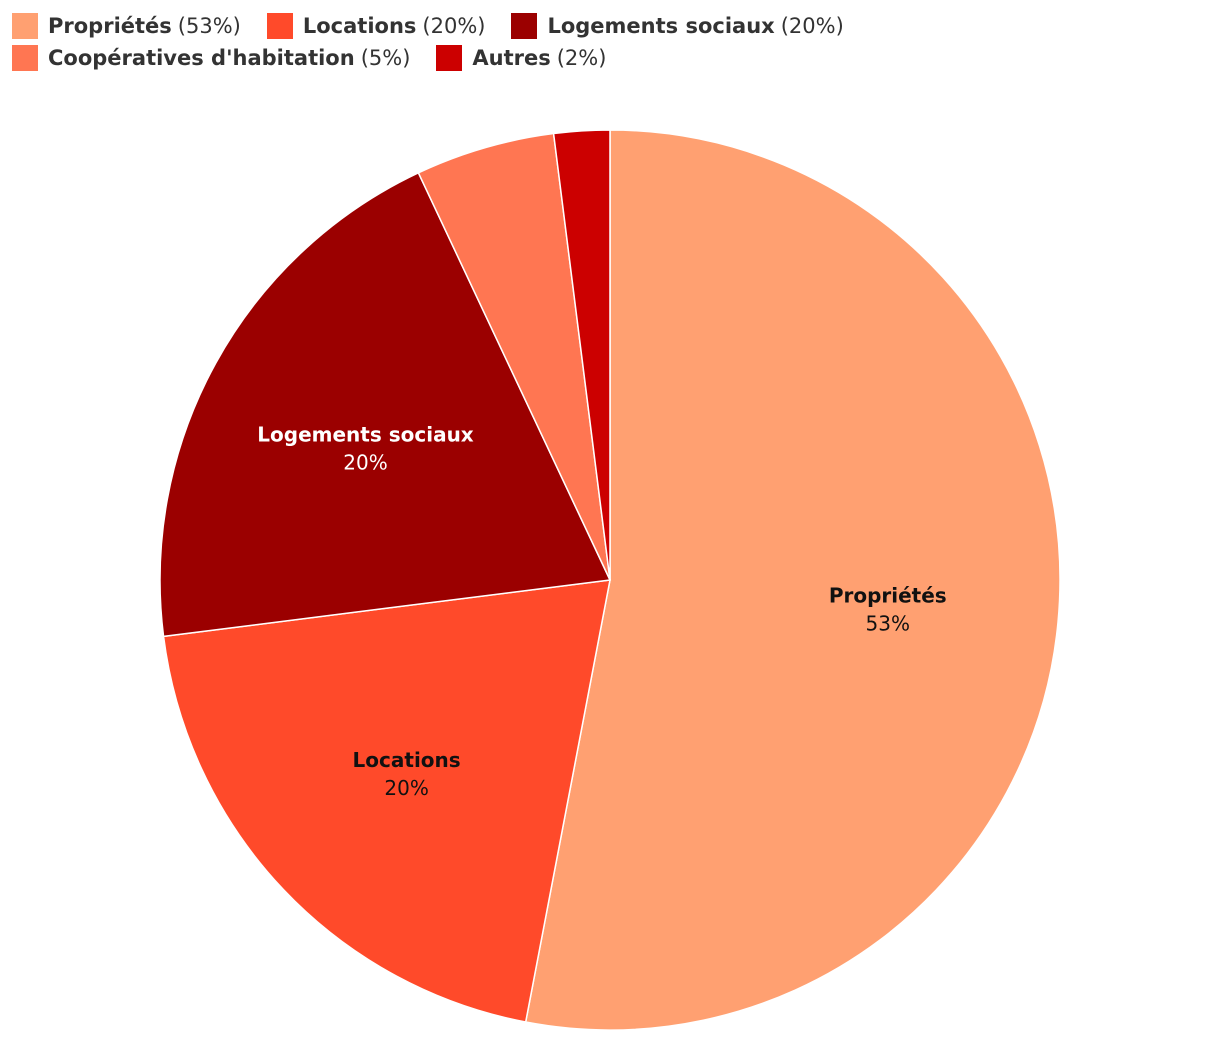  I want to click on legend-label: Propriétés, so click(110, 26).